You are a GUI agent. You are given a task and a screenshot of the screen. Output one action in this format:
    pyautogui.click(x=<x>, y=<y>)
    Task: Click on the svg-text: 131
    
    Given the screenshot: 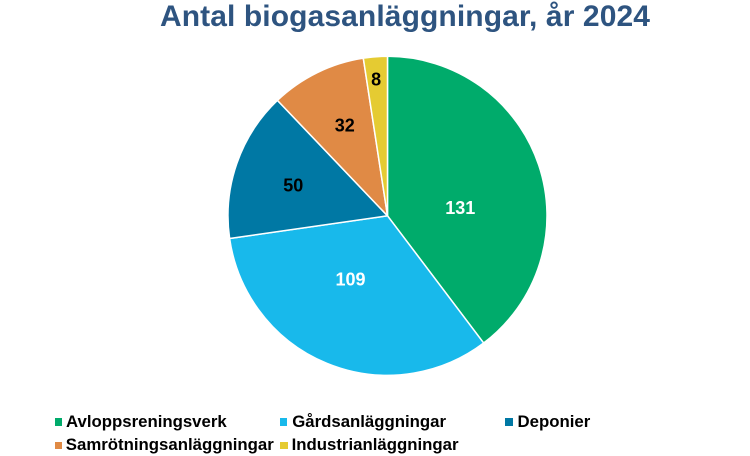 What is the action you would take?
    pyautogui.click(x=460, y=208)
    